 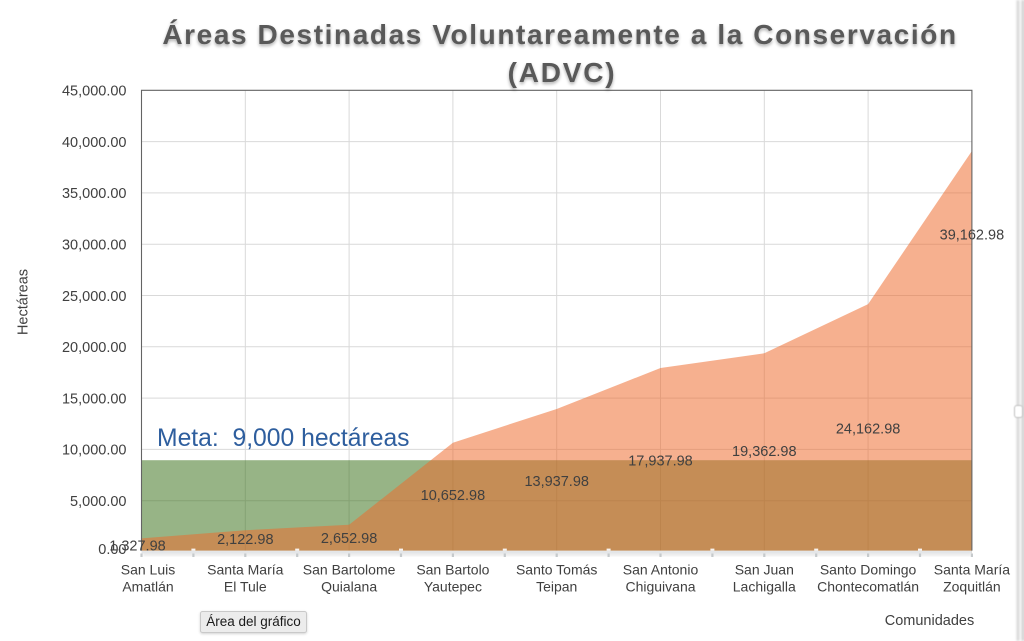 What do you see at coordinates (245, 540) in the screenshot?
I see `svg-text: 2,122.98` at bounding box center [245, 540].